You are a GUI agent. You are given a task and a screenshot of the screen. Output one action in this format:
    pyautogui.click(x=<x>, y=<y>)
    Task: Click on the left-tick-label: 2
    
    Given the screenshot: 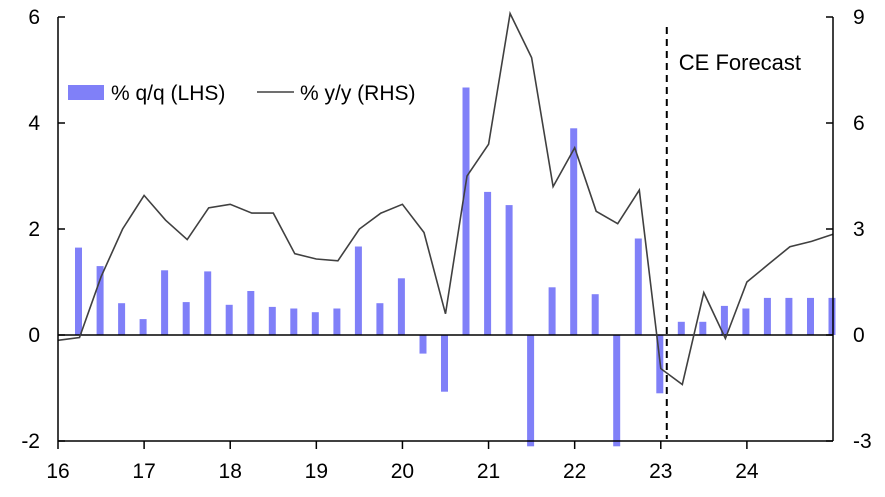 What is the action you would take?
    pyautogui.click(x=34, y=229)
    